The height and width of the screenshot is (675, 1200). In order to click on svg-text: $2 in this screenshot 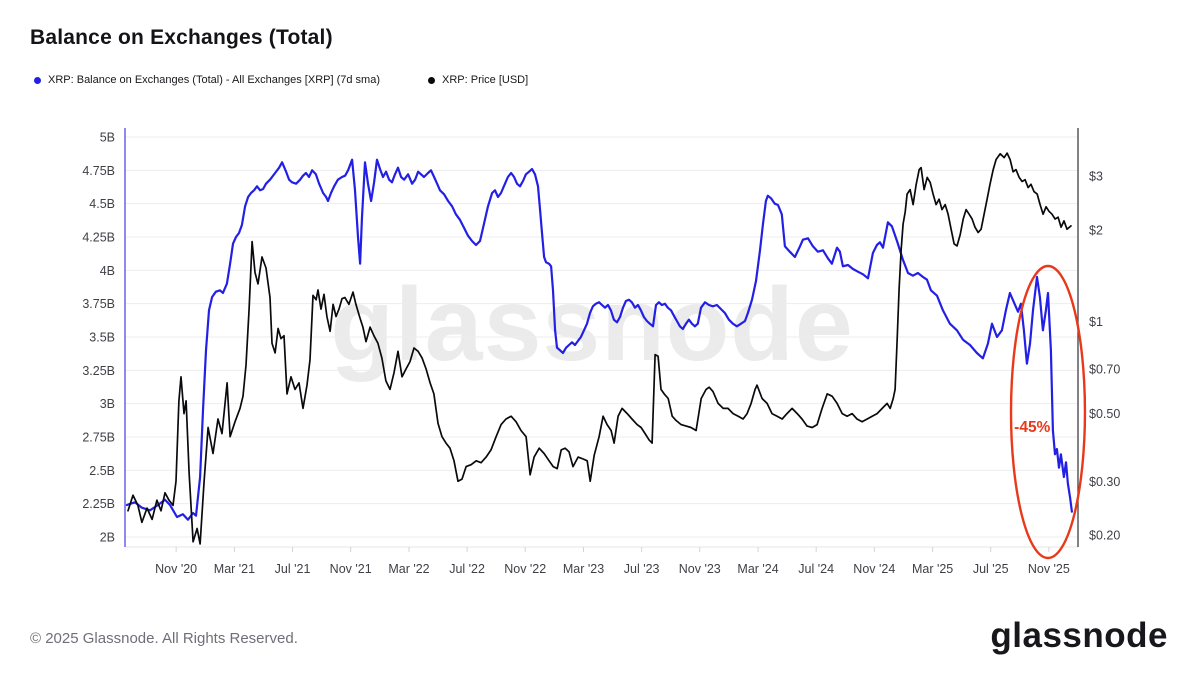, I will do `click(1096, 230)`.